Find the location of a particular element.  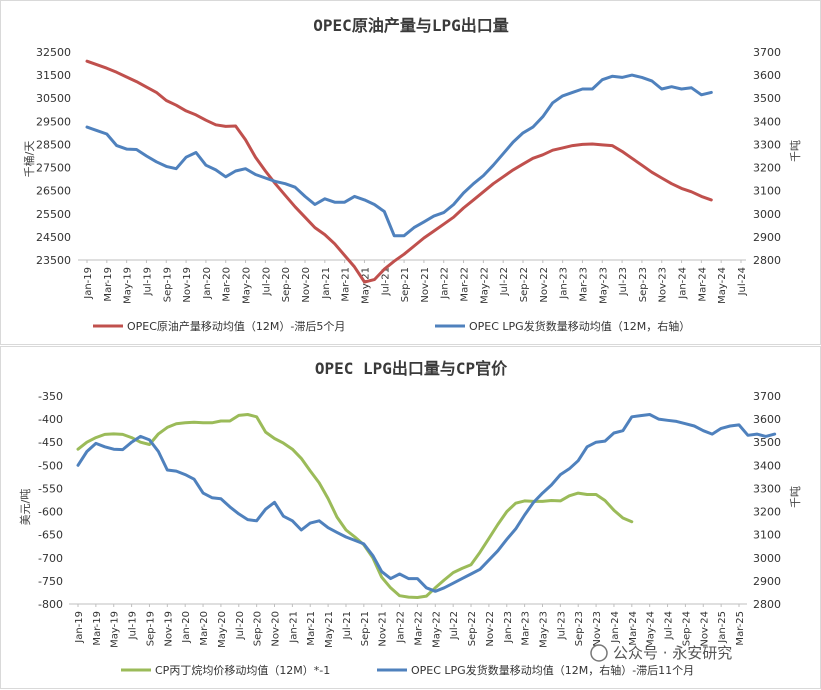

watermark: 公众号 · 永安研究 is located at coordinates (661, 653).